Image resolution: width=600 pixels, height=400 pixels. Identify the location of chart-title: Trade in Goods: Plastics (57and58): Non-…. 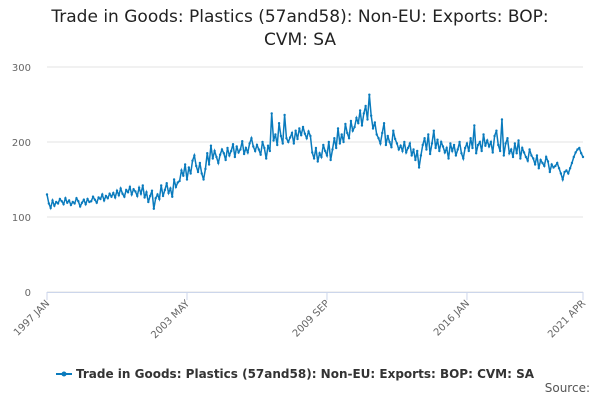
(300, 28).